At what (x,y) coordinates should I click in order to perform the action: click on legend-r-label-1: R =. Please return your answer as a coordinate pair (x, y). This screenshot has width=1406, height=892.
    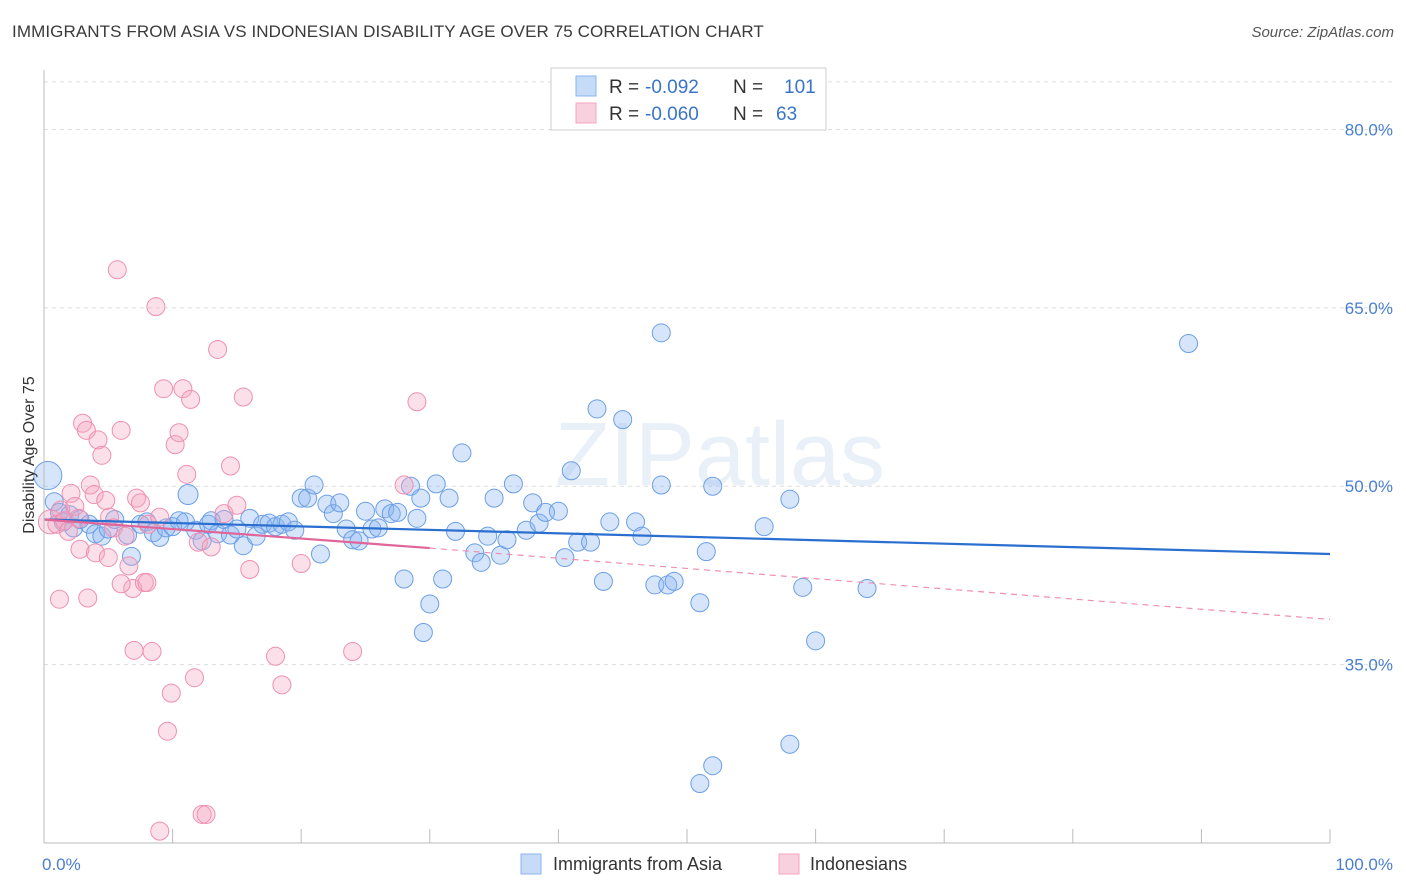
    Looking at the image, I should click on (624, 87).